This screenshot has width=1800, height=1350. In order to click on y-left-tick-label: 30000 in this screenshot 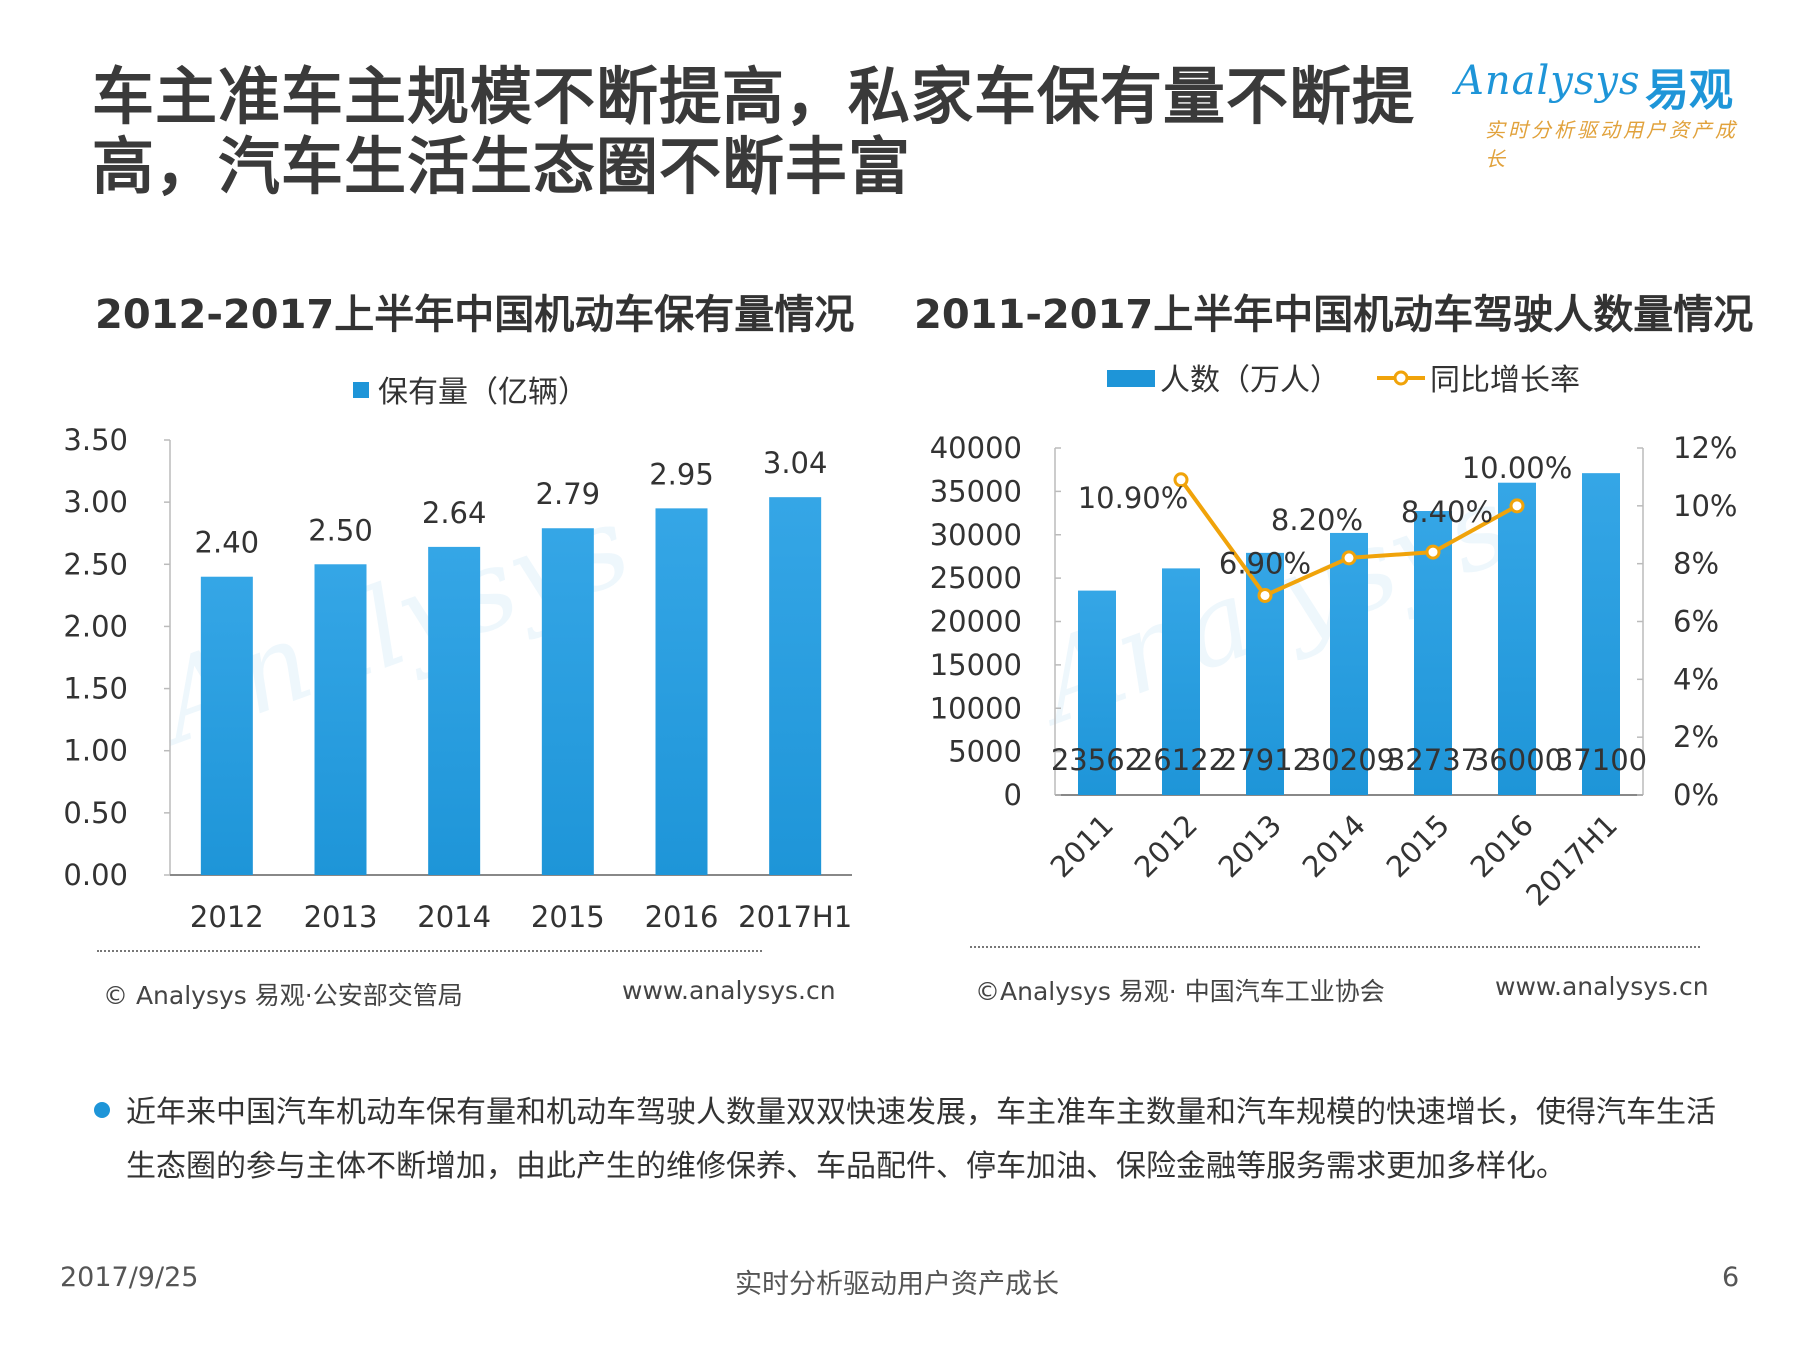, I will do `click(976, 535)`.